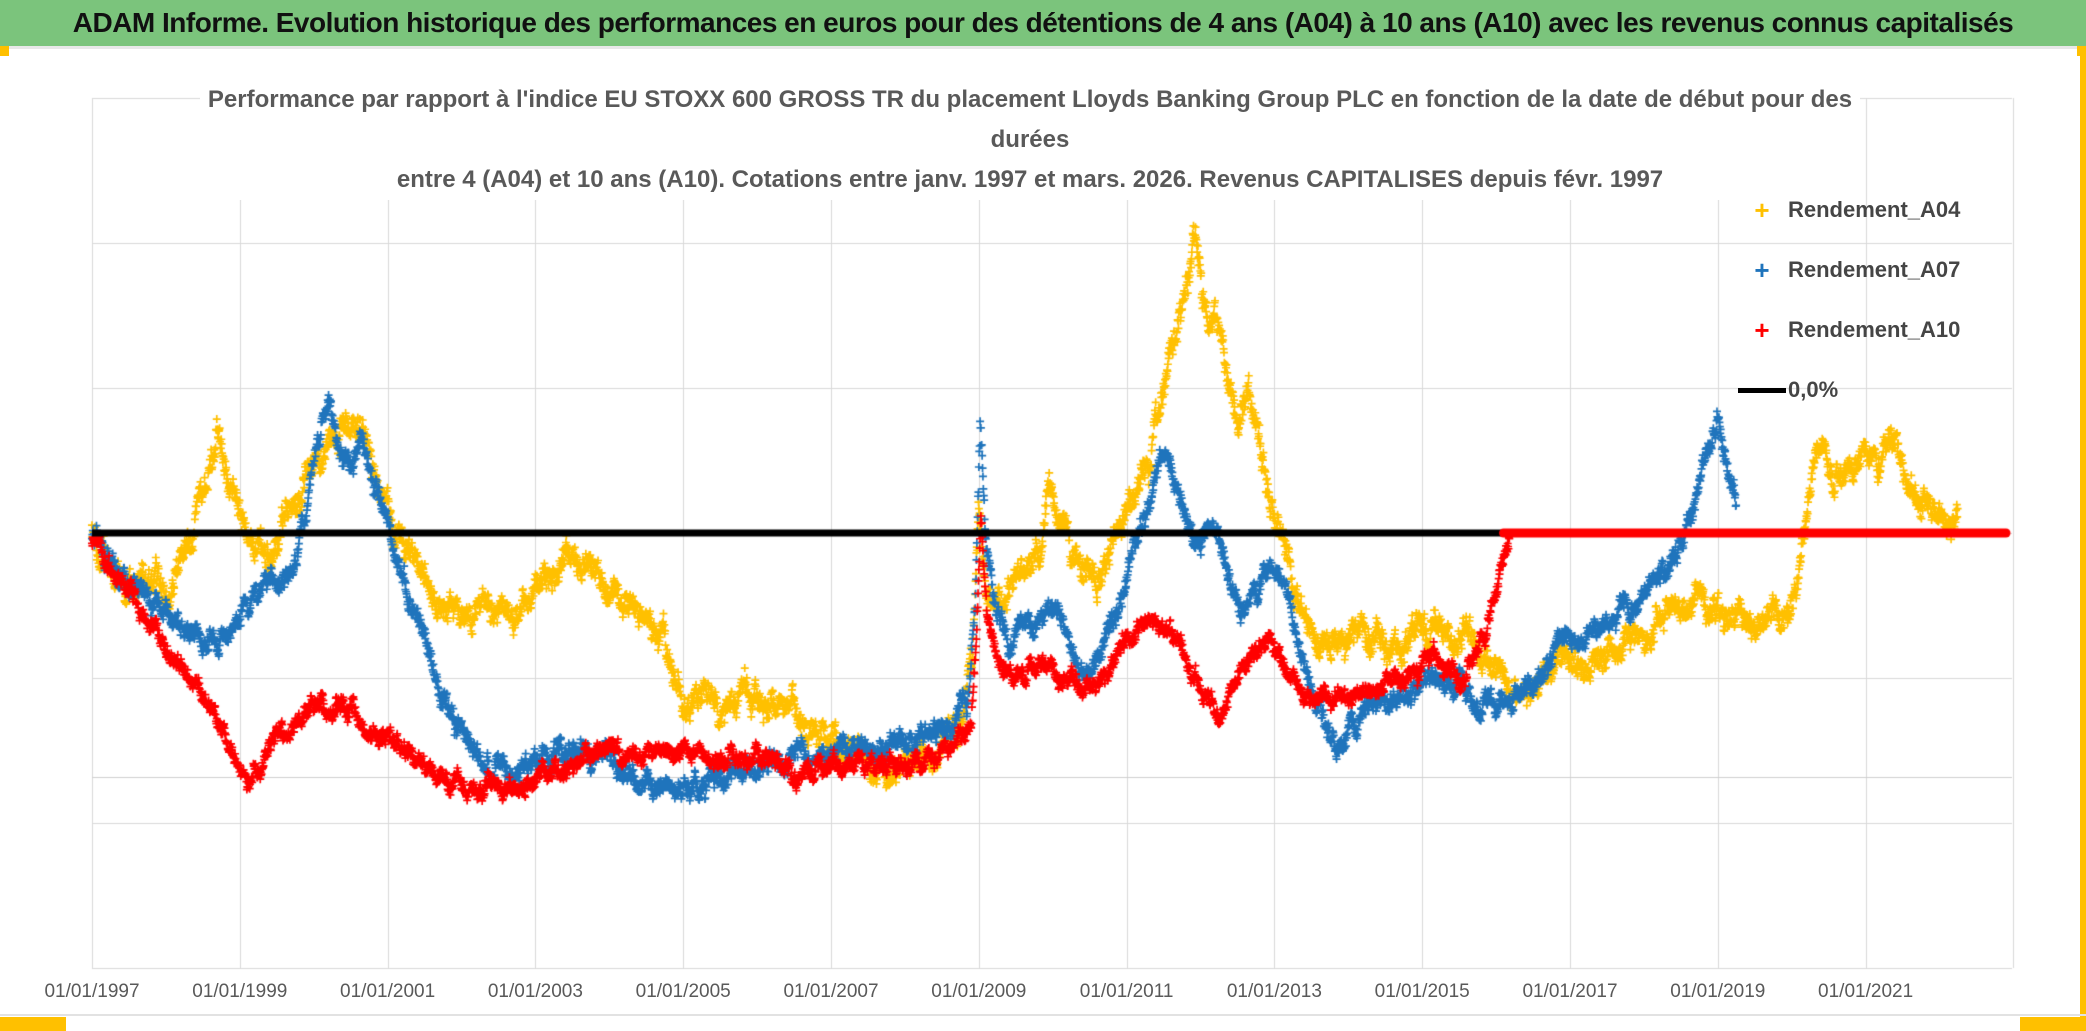 This screenshot has height=1031, width=2086. I want to click on gold-accent-right-edge, so click(2083, 538).